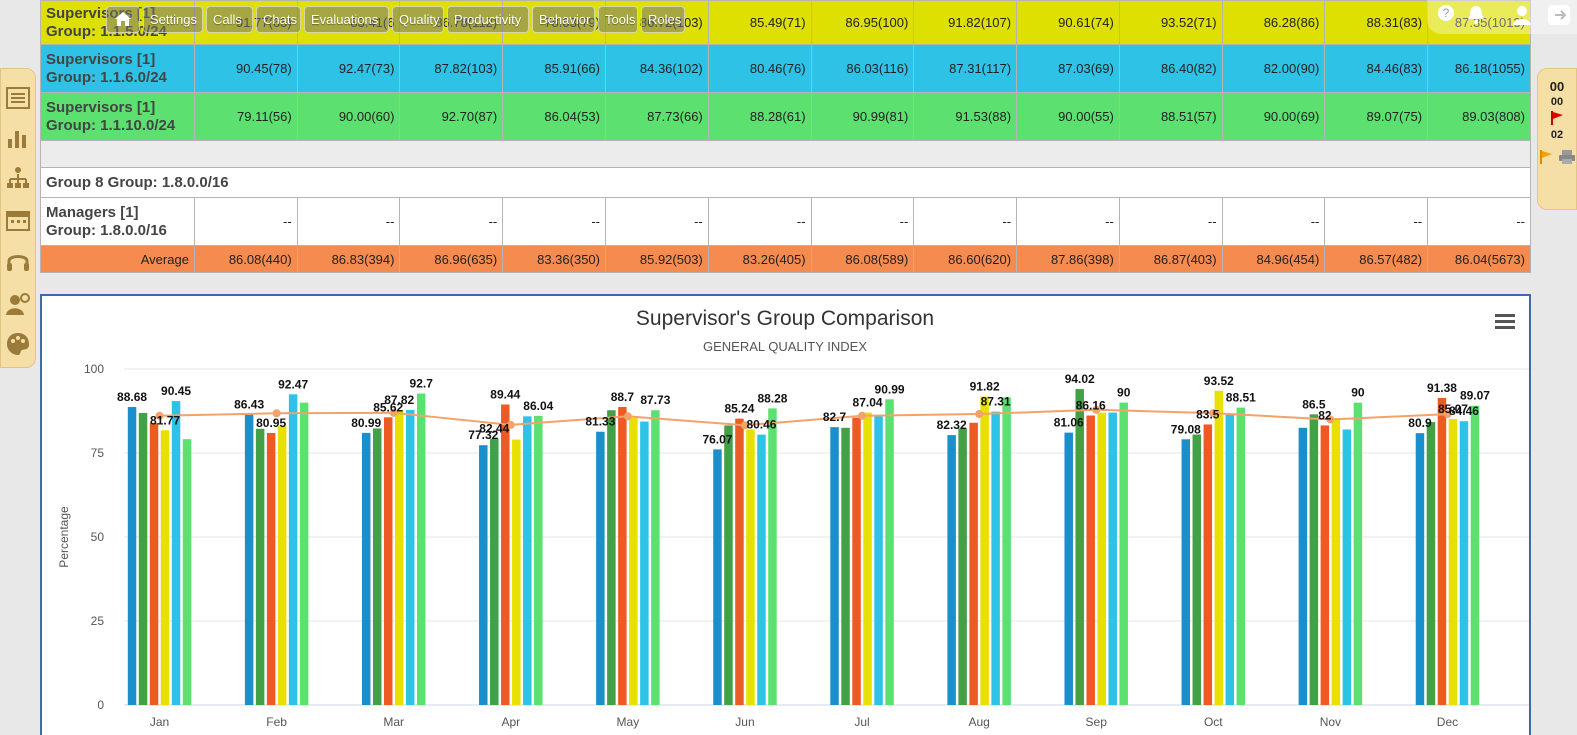 The image size is (1577, 735). I want to click on row-label-line: Group: 1.8.0.0/16, so click(106, 230).